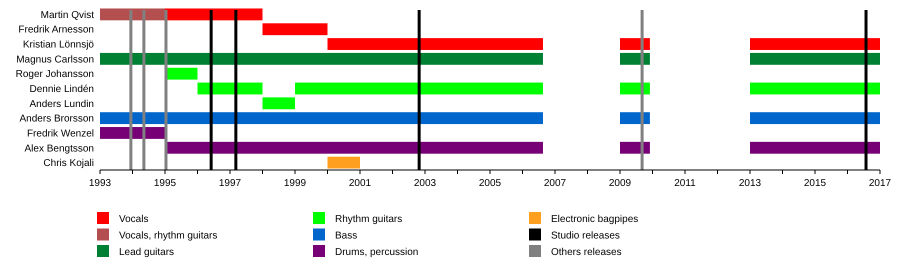 Image resolution: width=900 pixels, height=260 pixels. What do you see at coordinates (620, 183) in the screenshot?
I see `x-tick-label: 2009` at bounding box center [620, 183].